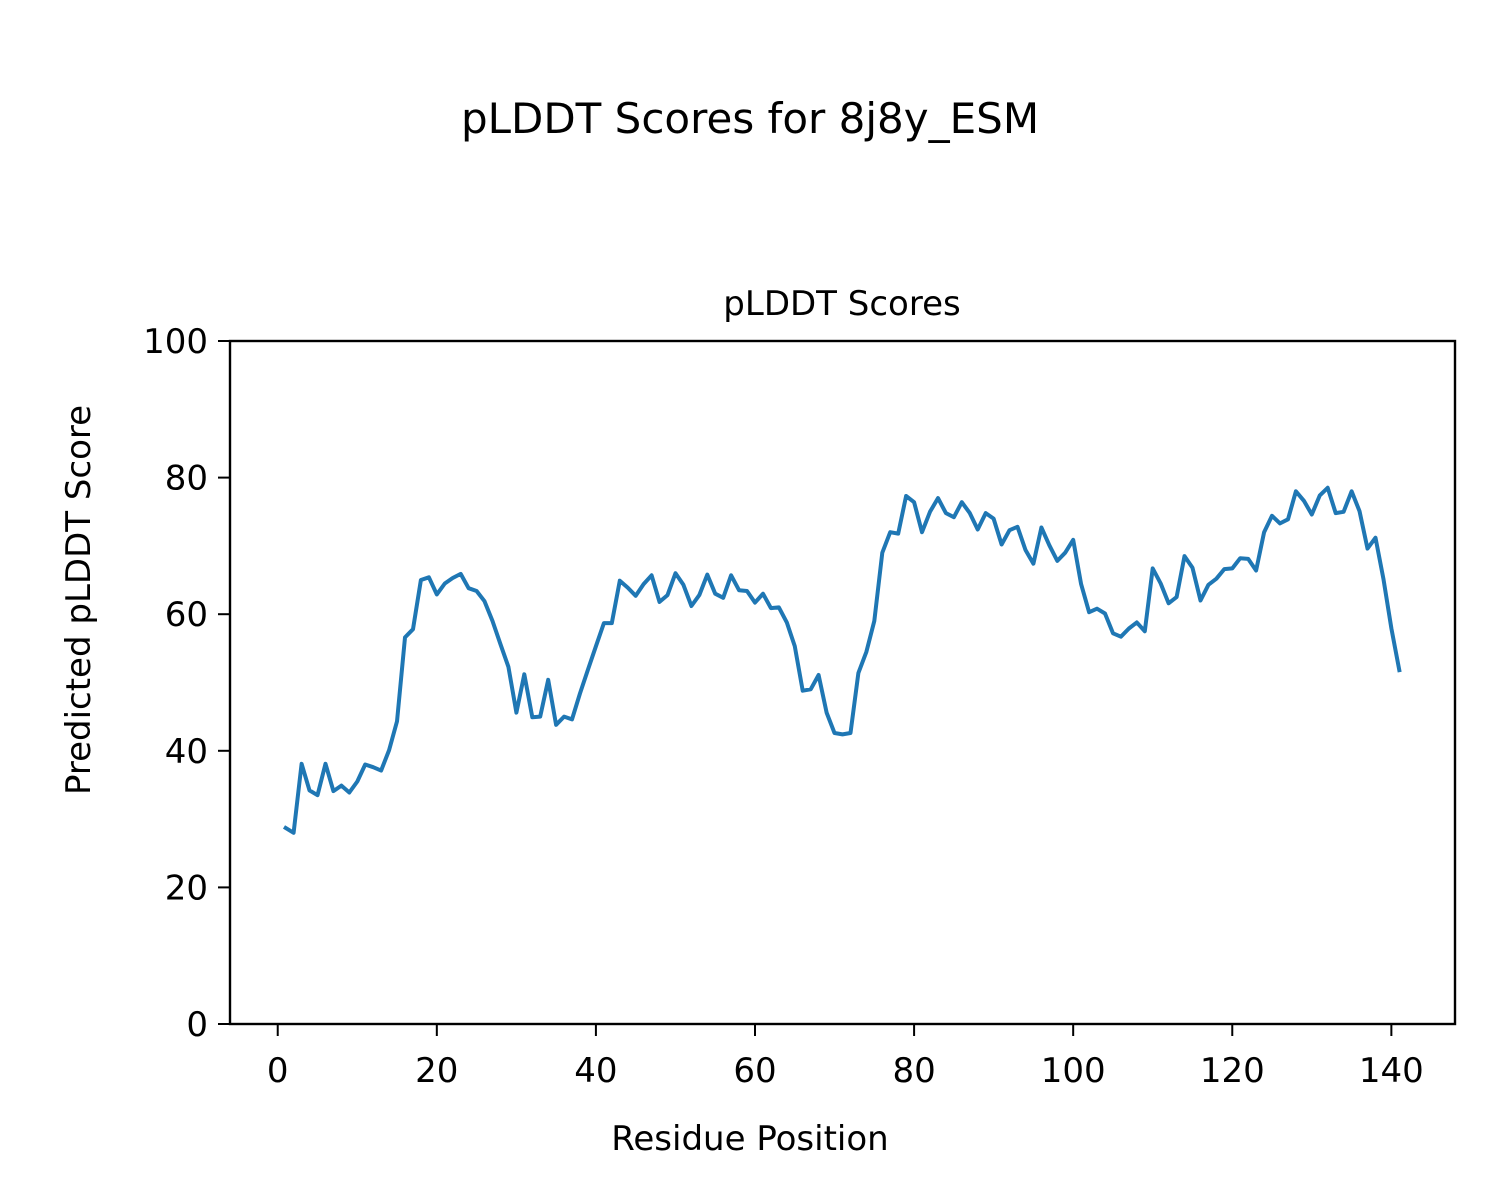 The width and height of the screenshot is (1500, 1200). I want to click on x-tick-label: 80, so click(913, 1071).